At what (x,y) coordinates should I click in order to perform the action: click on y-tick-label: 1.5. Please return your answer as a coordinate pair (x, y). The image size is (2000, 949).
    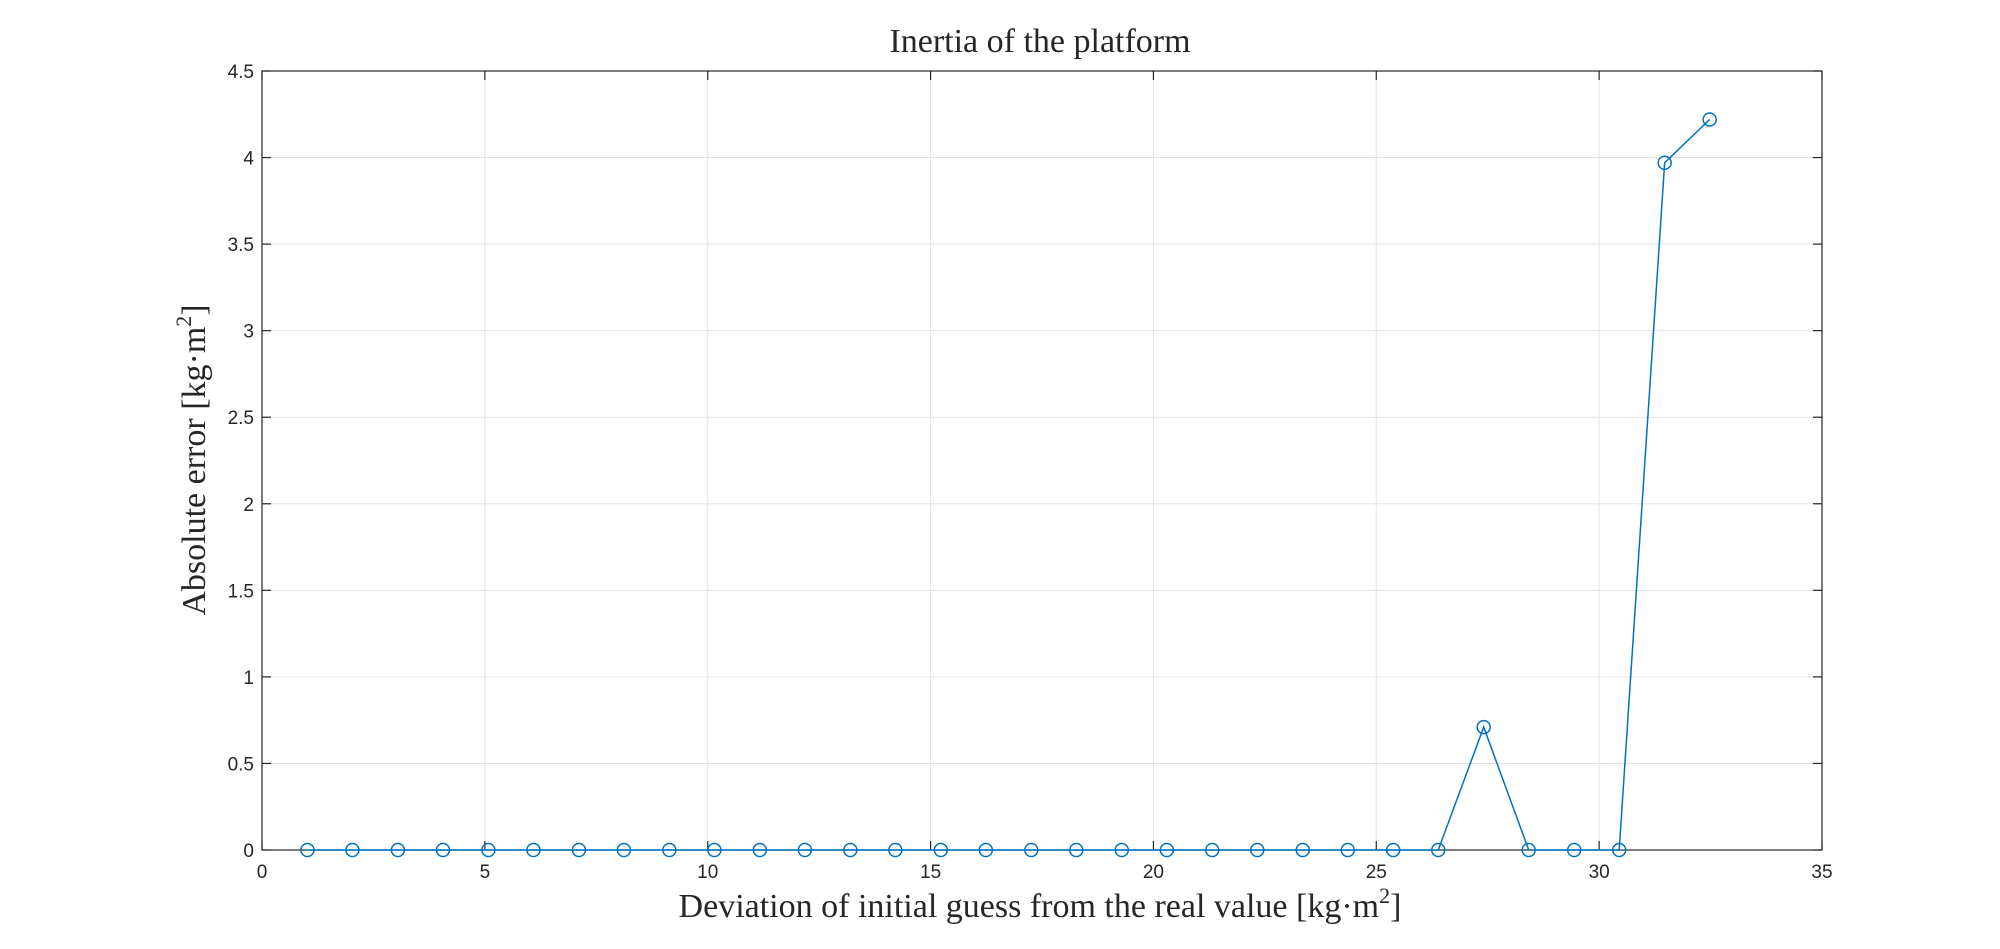
    Looking at the image, I should click on (241, 591).